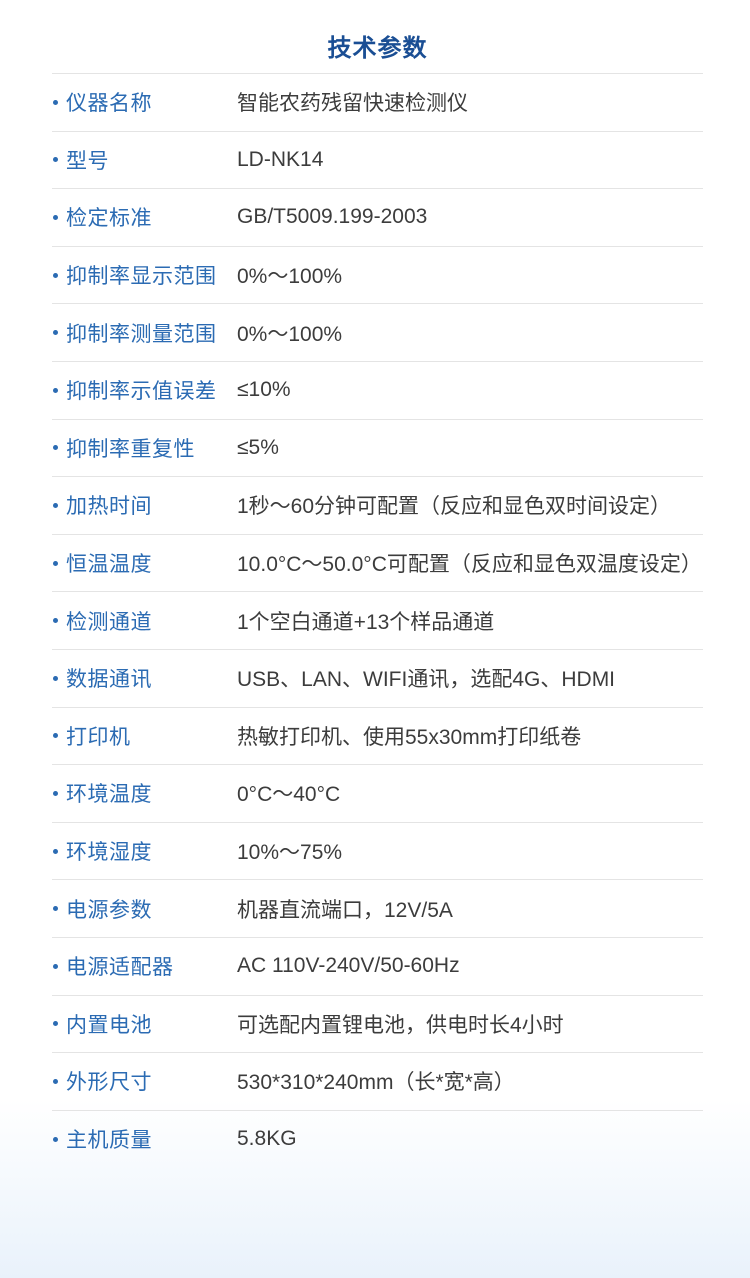 This screenshot has width=750, height=1278. I want to click on spec-row-2: 检定标准 GB/T5009.199-2003, so click(377, 218).